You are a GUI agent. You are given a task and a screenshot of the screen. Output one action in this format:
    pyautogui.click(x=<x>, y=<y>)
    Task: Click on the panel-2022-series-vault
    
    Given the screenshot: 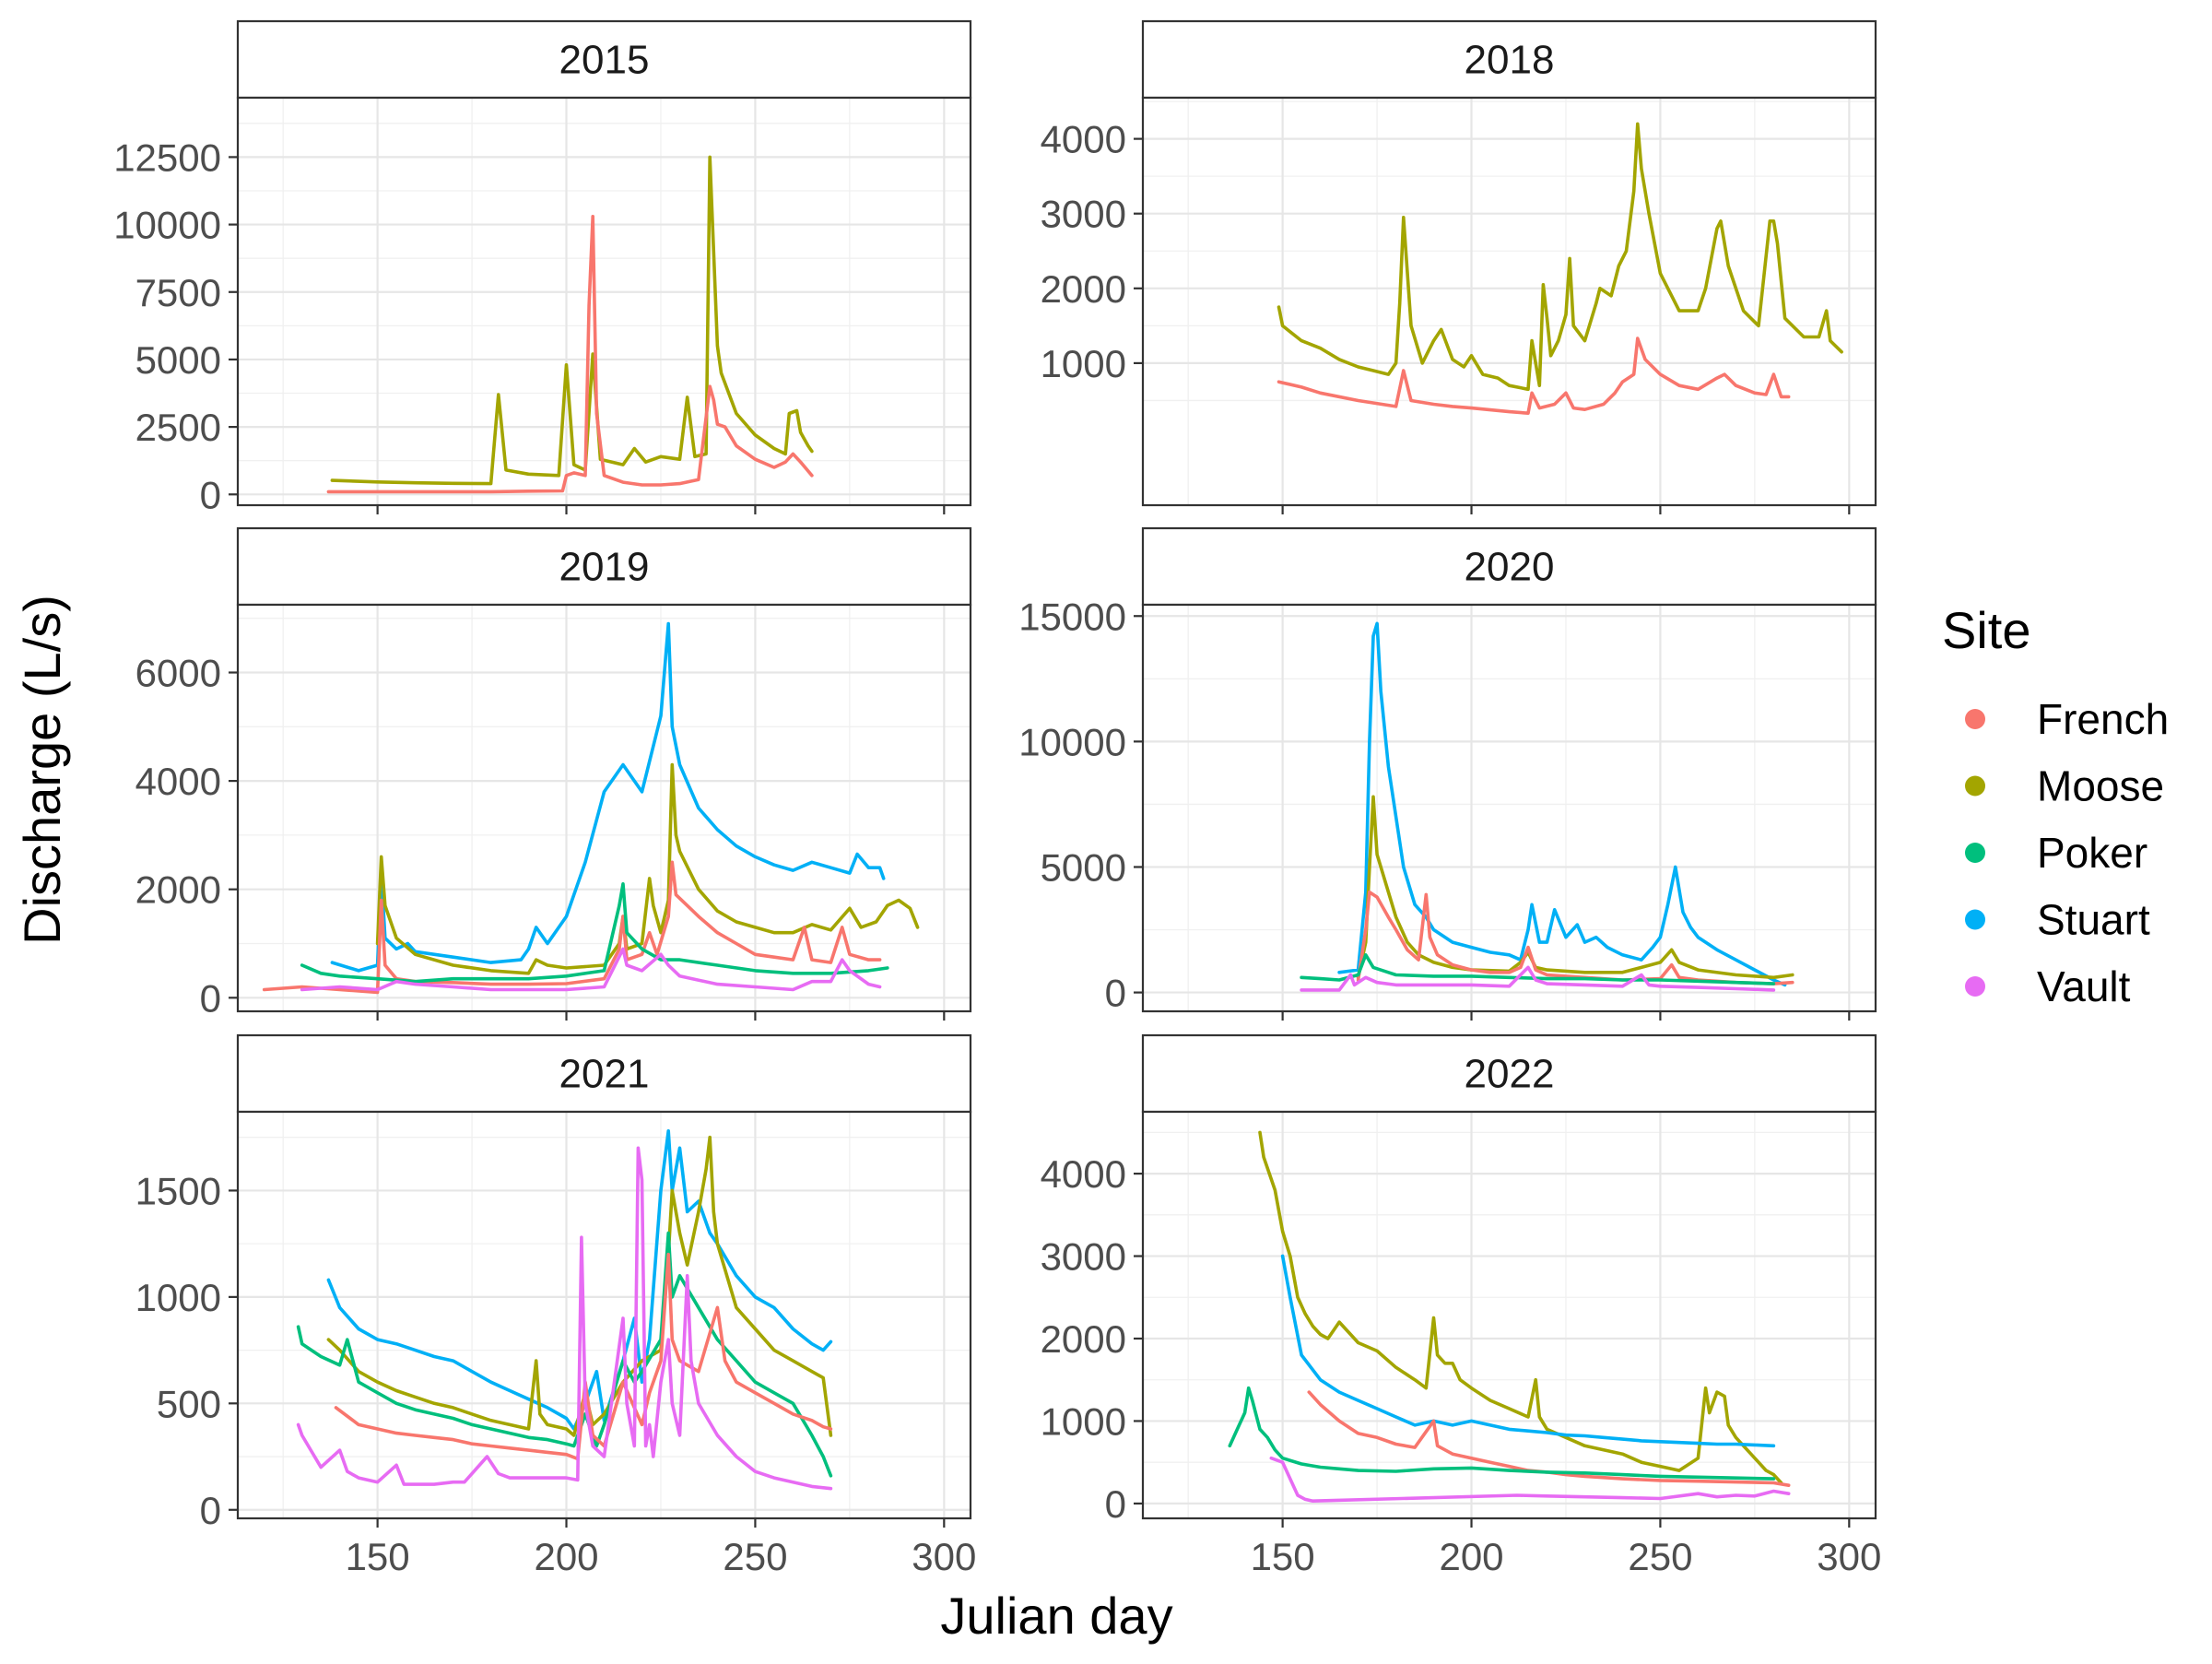 What is the action you would take?
    pyautogui.click(x=1530, y=1479)
    